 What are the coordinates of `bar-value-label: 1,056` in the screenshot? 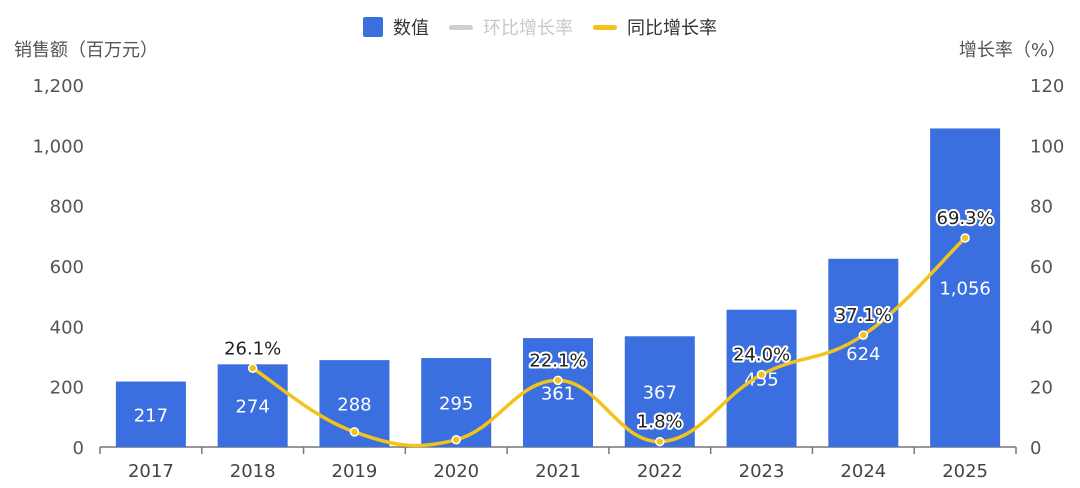 It's located at (965, 289).